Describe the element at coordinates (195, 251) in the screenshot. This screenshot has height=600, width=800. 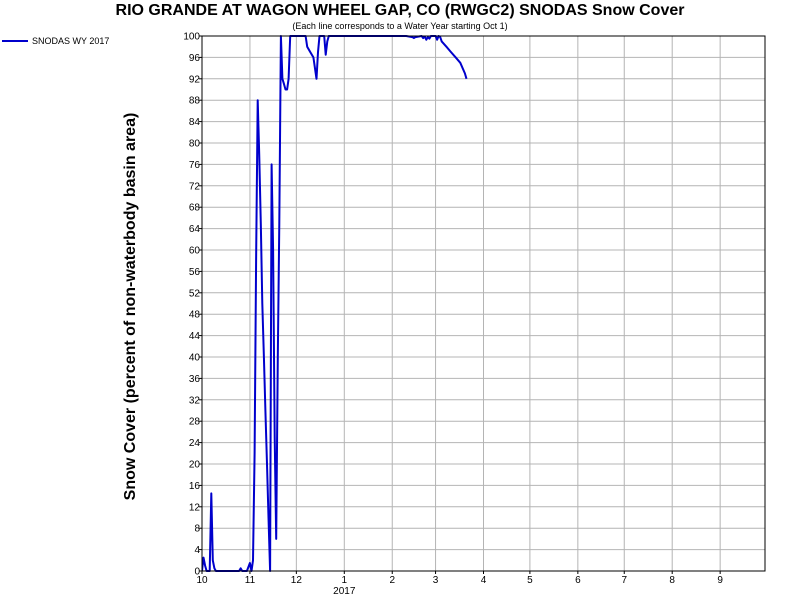
I see `y-tick-label: 60` at that location.